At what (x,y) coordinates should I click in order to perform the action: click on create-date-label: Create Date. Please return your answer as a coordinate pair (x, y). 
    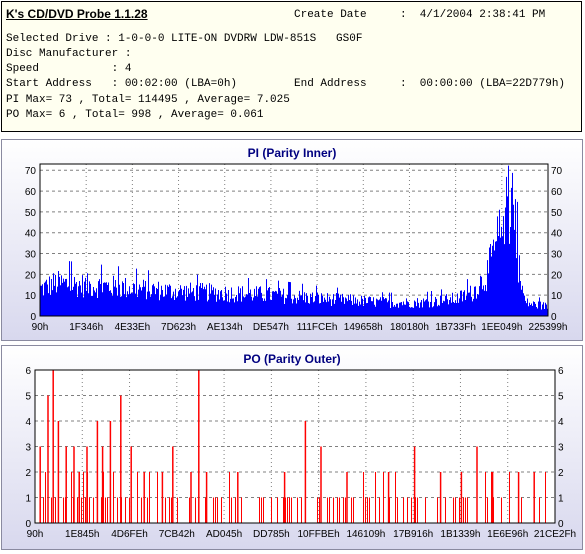
    Looking at the image, I should click on (330, 15).